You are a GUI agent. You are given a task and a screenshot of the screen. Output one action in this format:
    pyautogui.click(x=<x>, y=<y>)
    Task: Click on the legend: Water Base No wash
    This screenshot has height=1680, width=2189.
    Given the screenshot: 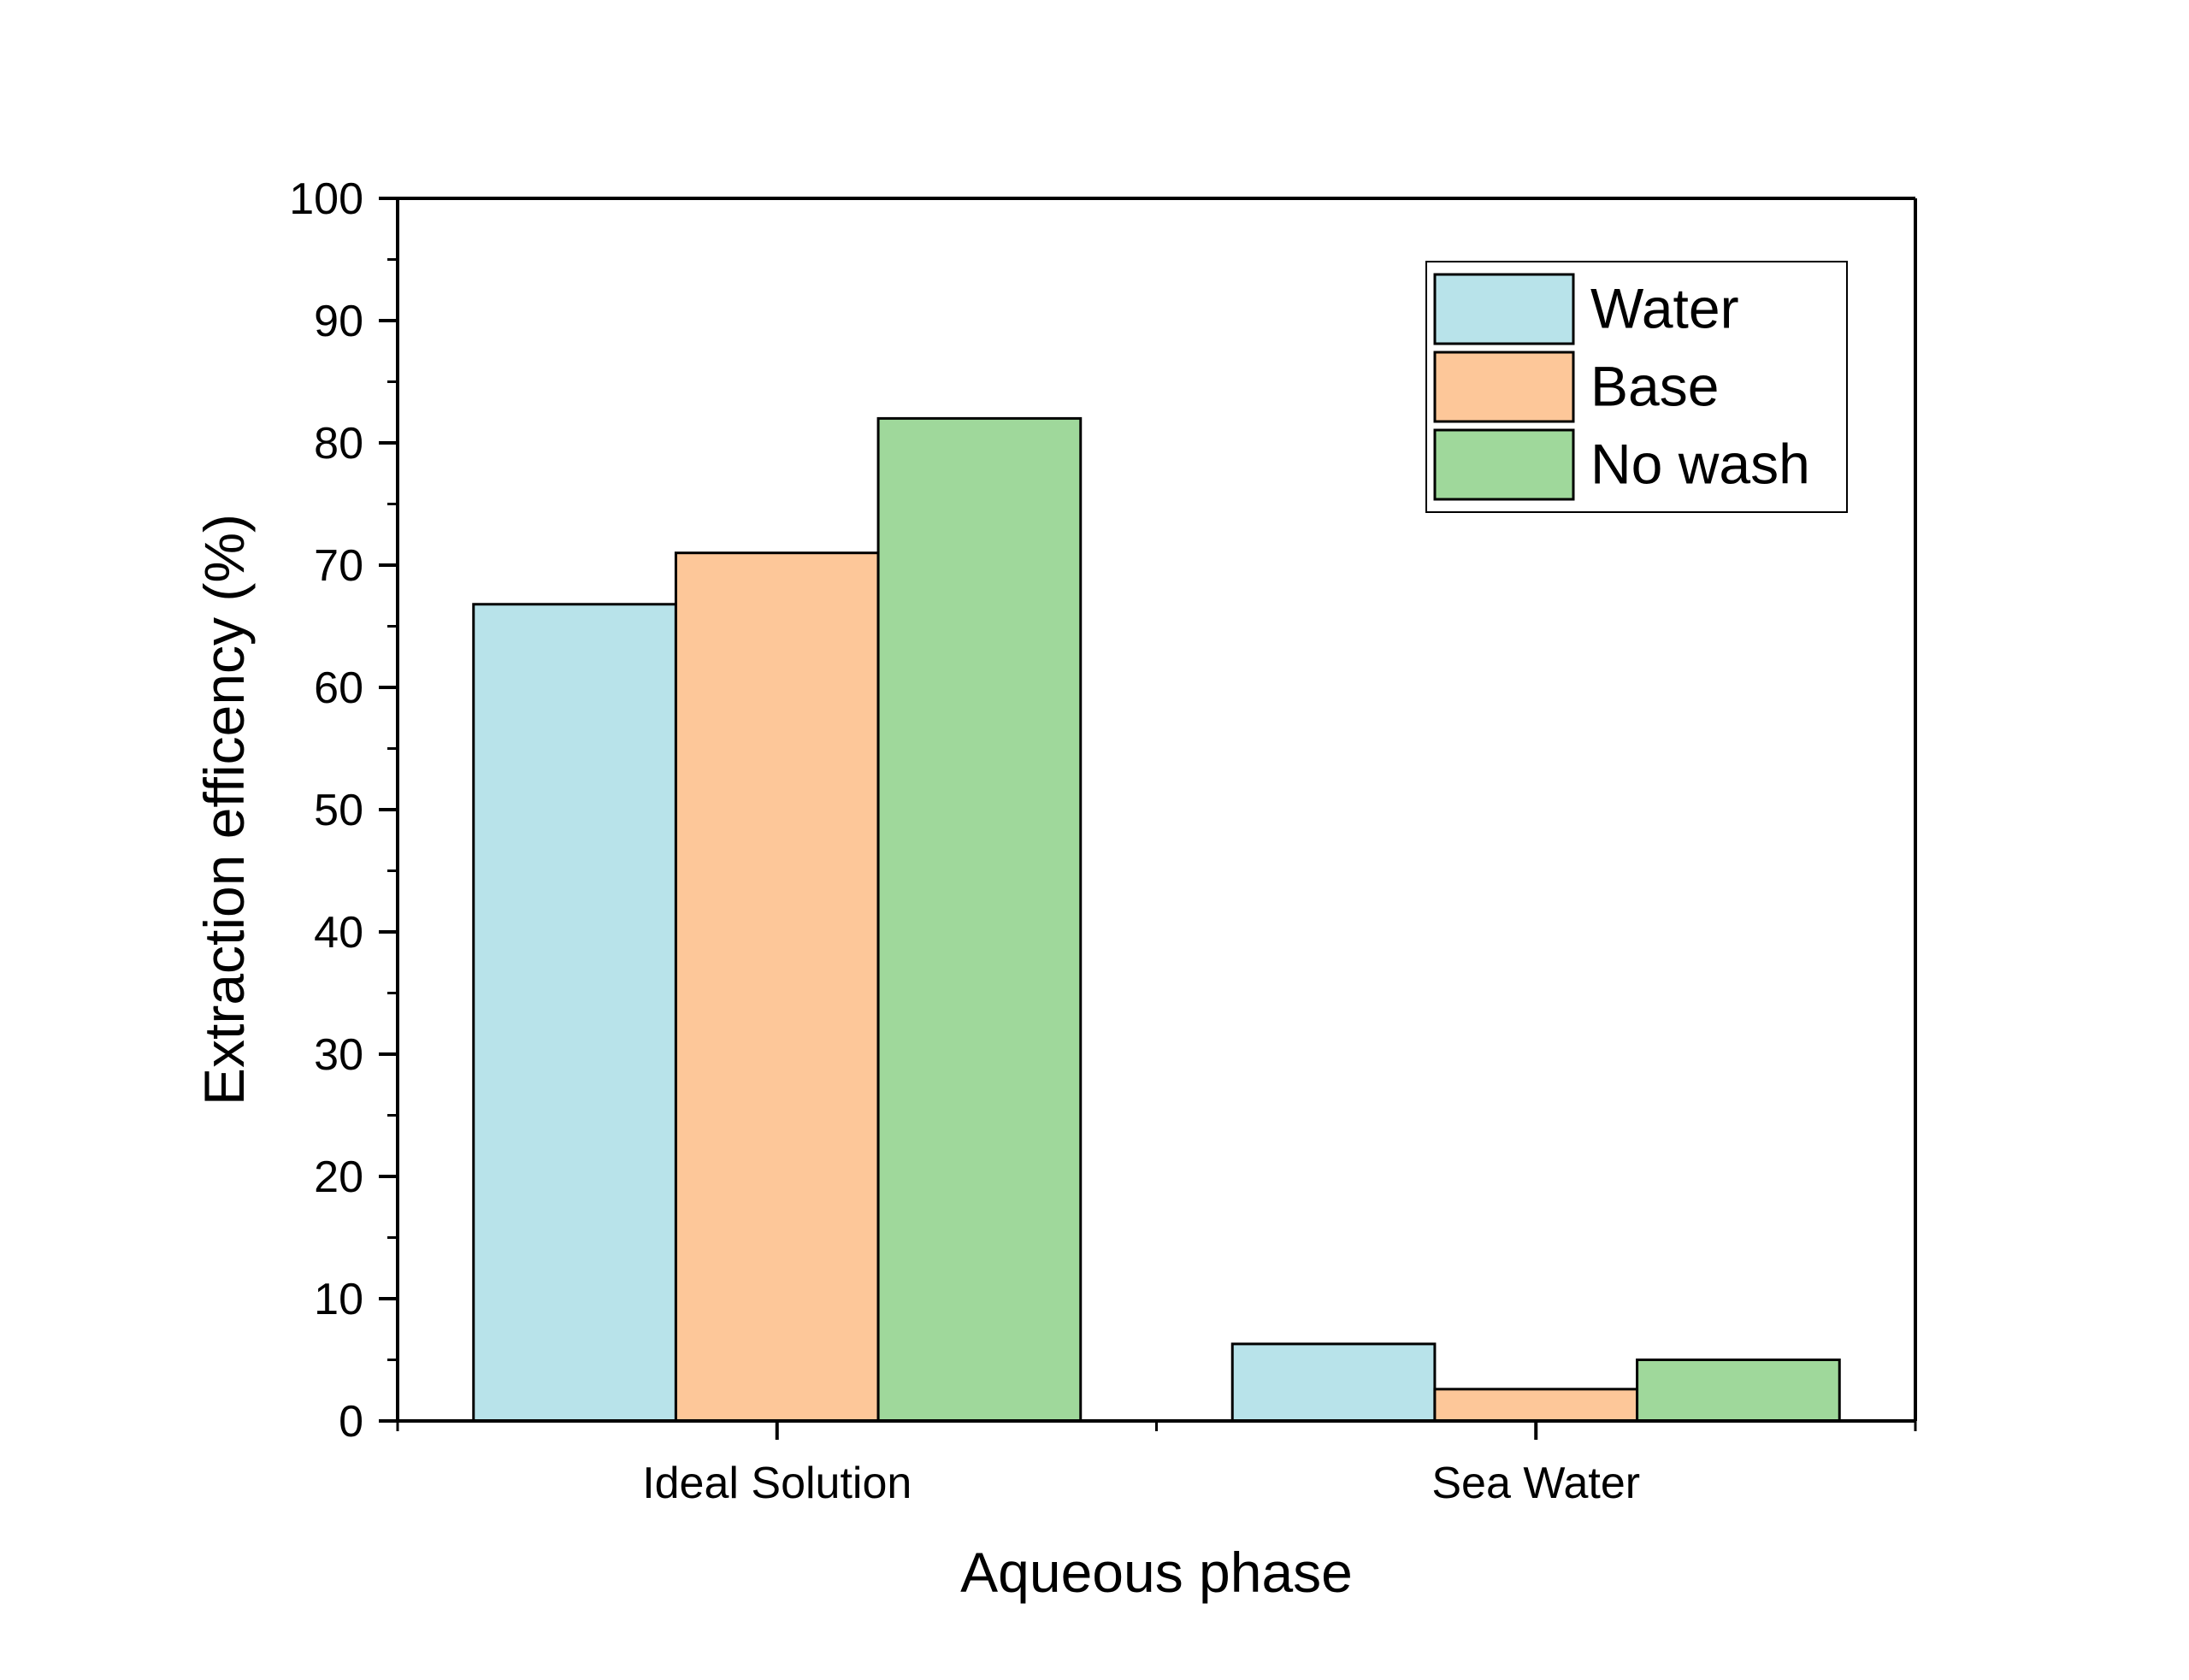 What is the action you would take?
    pyautogui.click(x=1636, y=387)
    